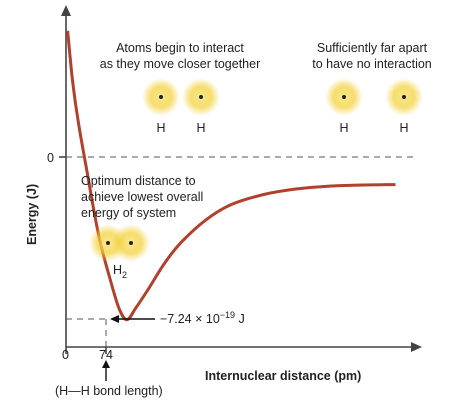  What do you see at coordinates (416, 347) in the screenshot?
I see `x-axis-arrowhead` at bounding box center [416, 347].